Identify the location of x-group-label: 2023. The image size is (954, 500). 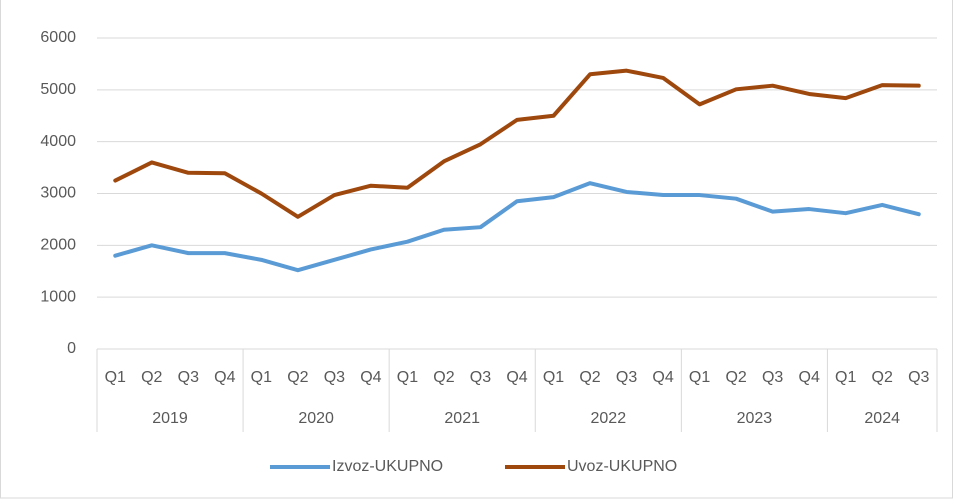
(755, 418).